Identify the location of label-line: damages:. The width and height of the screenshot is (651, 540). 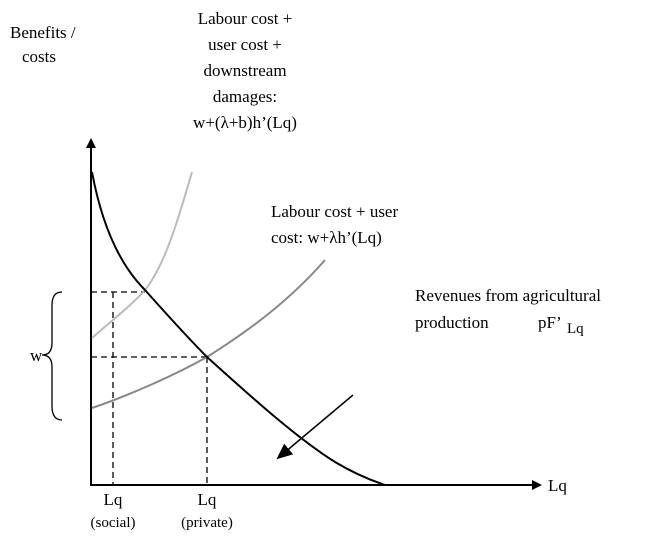
(245, 96).